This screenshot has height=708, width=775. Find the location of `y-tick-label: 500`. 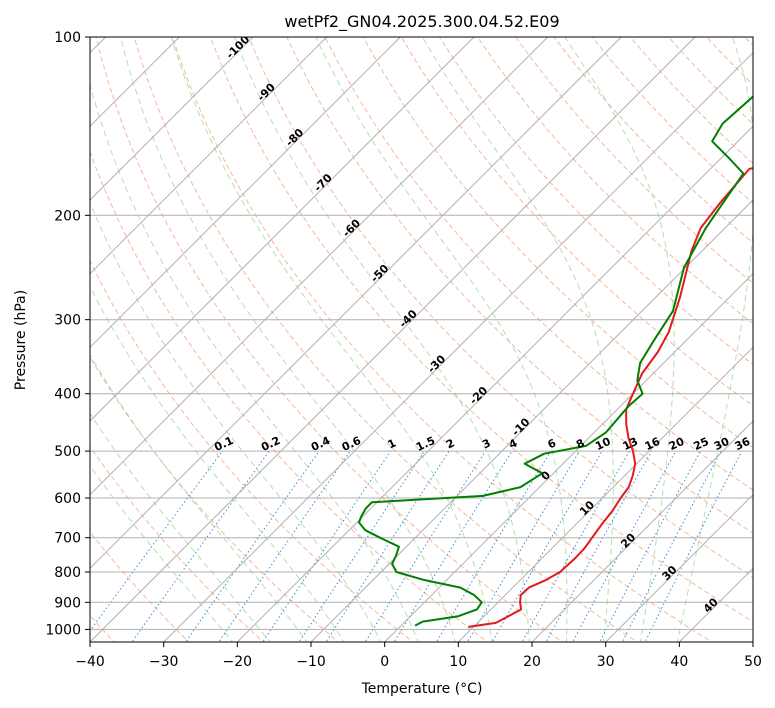

y-tick-label: 500 is located at coordinates (67, 452).